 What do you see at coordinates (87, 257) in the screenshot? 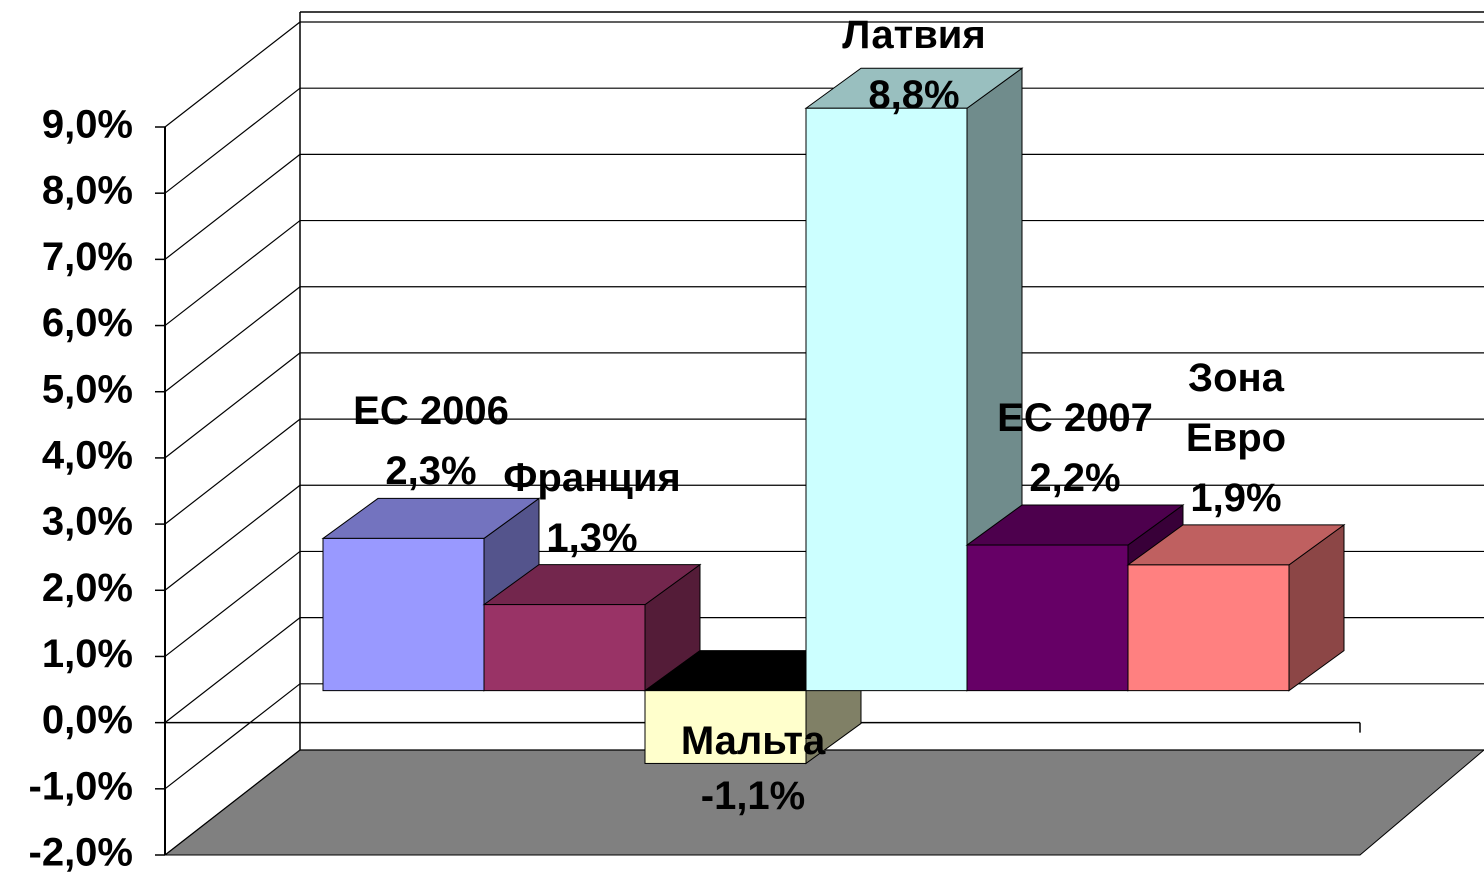
I see `y-tick-label: 7,0%` at bounding box center [87, 257].